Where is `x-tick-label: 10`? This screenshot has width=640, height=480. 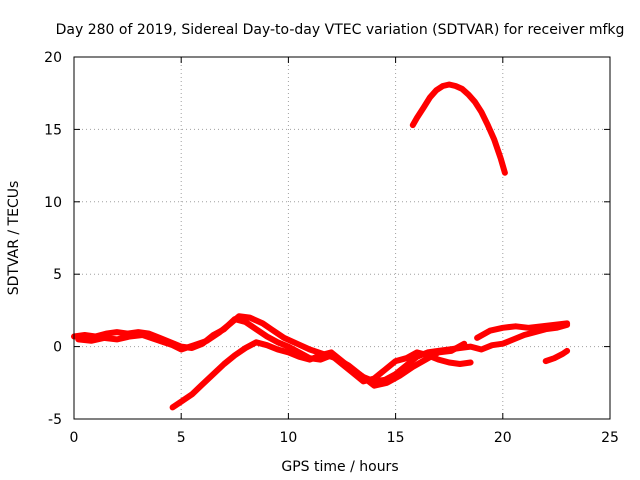 x-tick-label: 10 is located at coordinates (288, 438).